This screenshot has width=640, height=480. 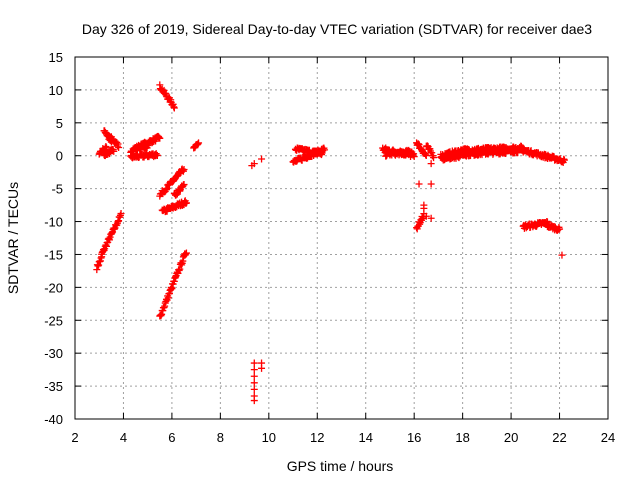 What do you see at coordinates (53, 222) in the screenshot?
I see `y-tick-label: -10` at bounding box center [53, 222].